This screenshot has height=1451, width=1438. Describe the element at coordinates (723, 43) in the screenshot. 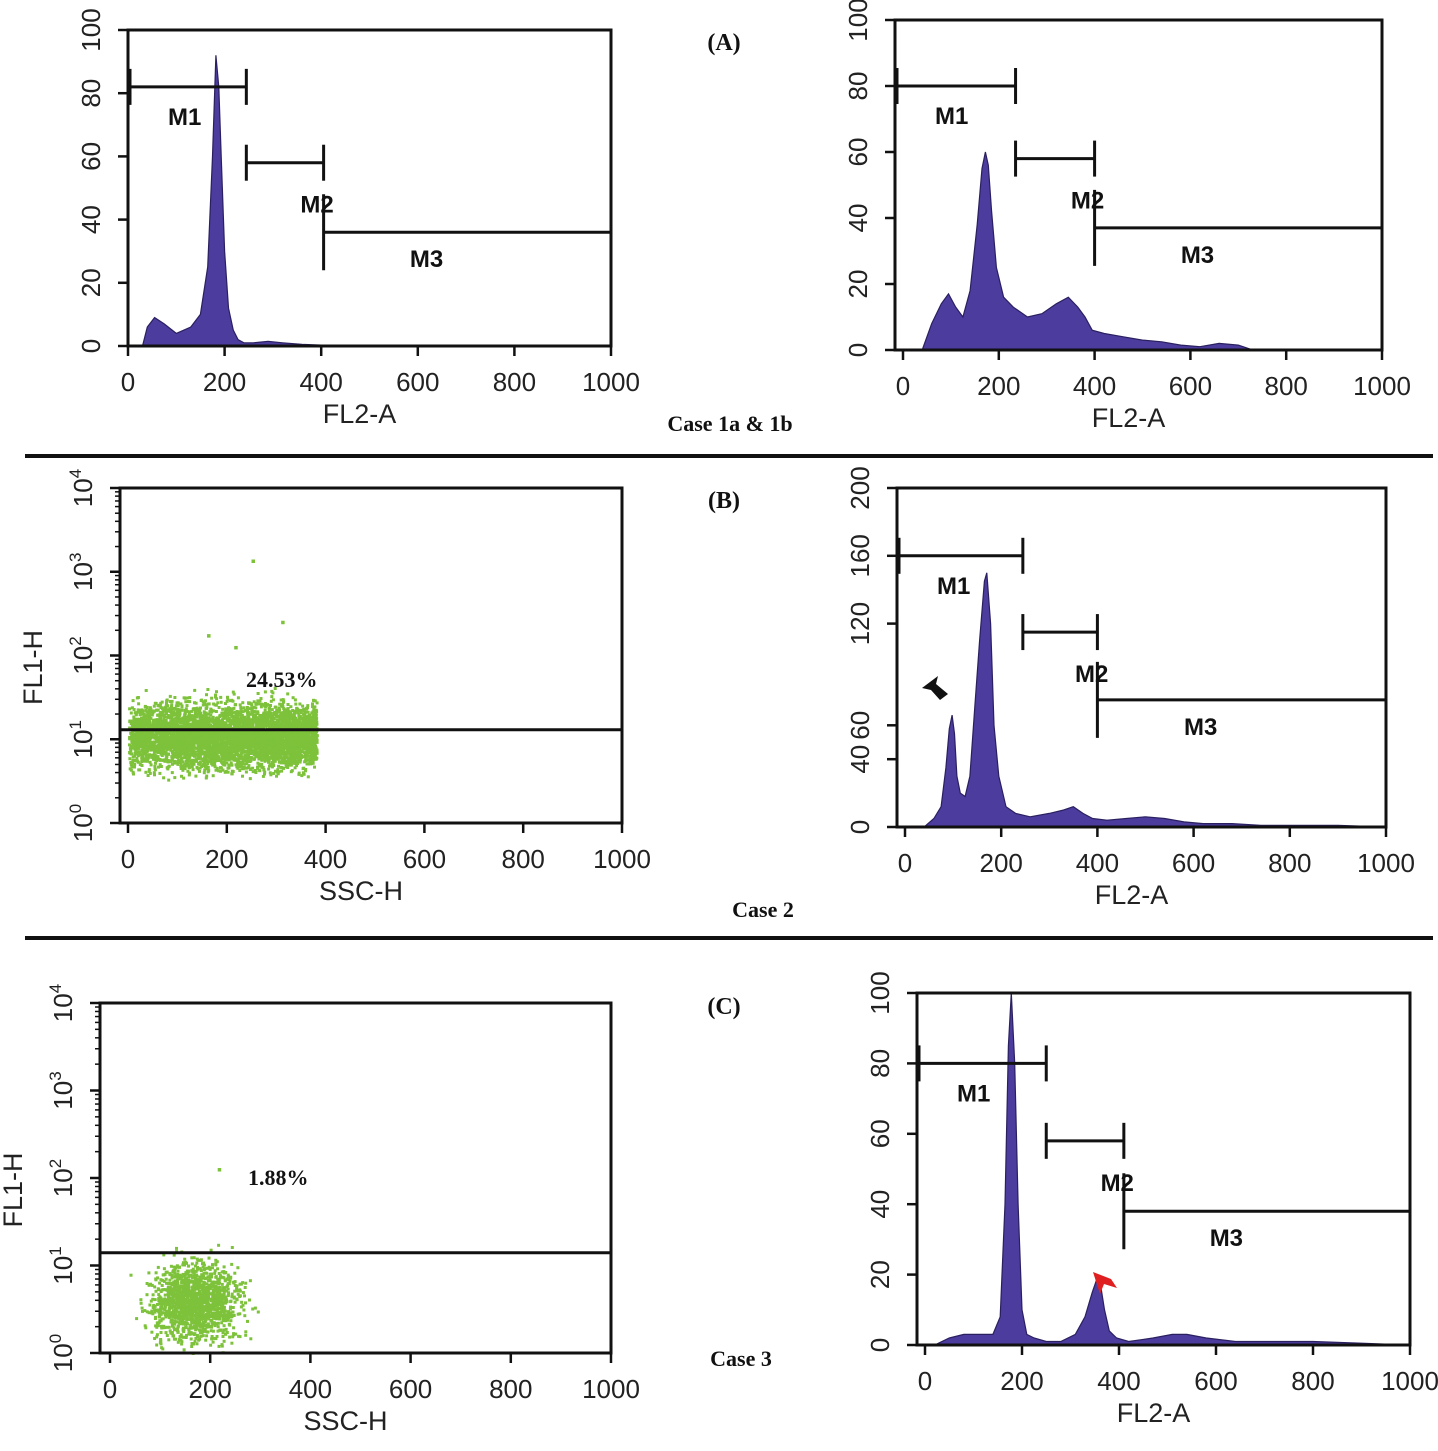

I see `panel-label-a: (A)` at that location.